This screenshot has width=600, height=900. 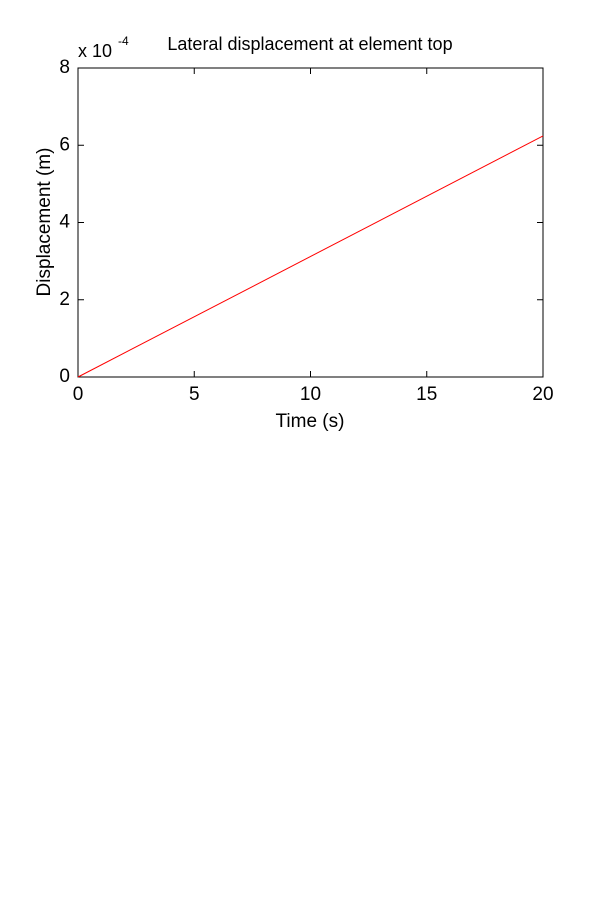 What do you see at coordinates (44, 222) in the screenshot?
I see `y-axis-label: Displacement (m)` at bounding box center [44, 222].